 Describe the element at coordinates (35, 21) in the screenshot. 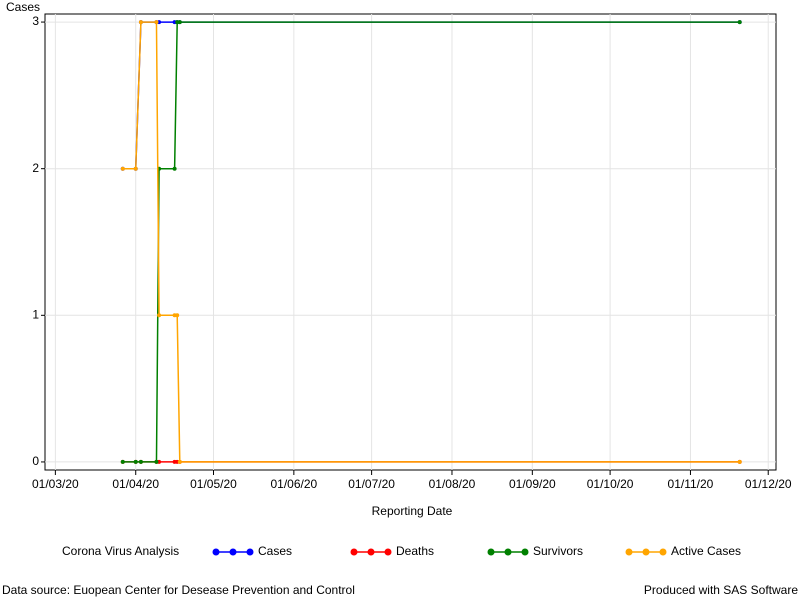

I see `y-tick-label: 3` at that location.